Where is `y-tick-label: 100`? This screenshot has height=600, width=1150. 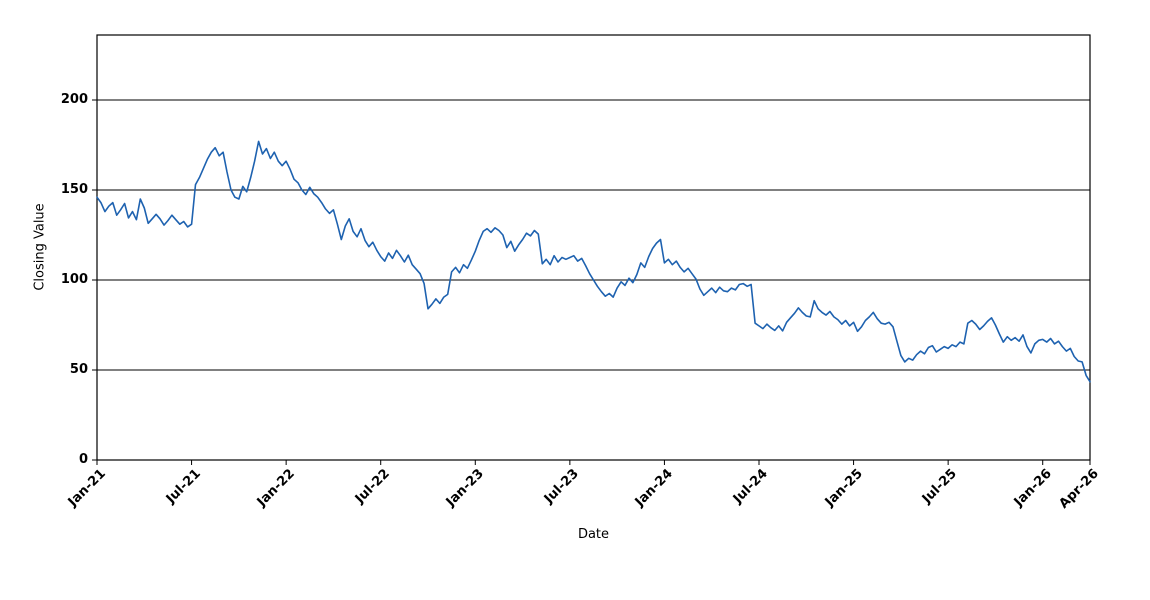 y-tick-label: 100 is located at coordinates (74, 279).